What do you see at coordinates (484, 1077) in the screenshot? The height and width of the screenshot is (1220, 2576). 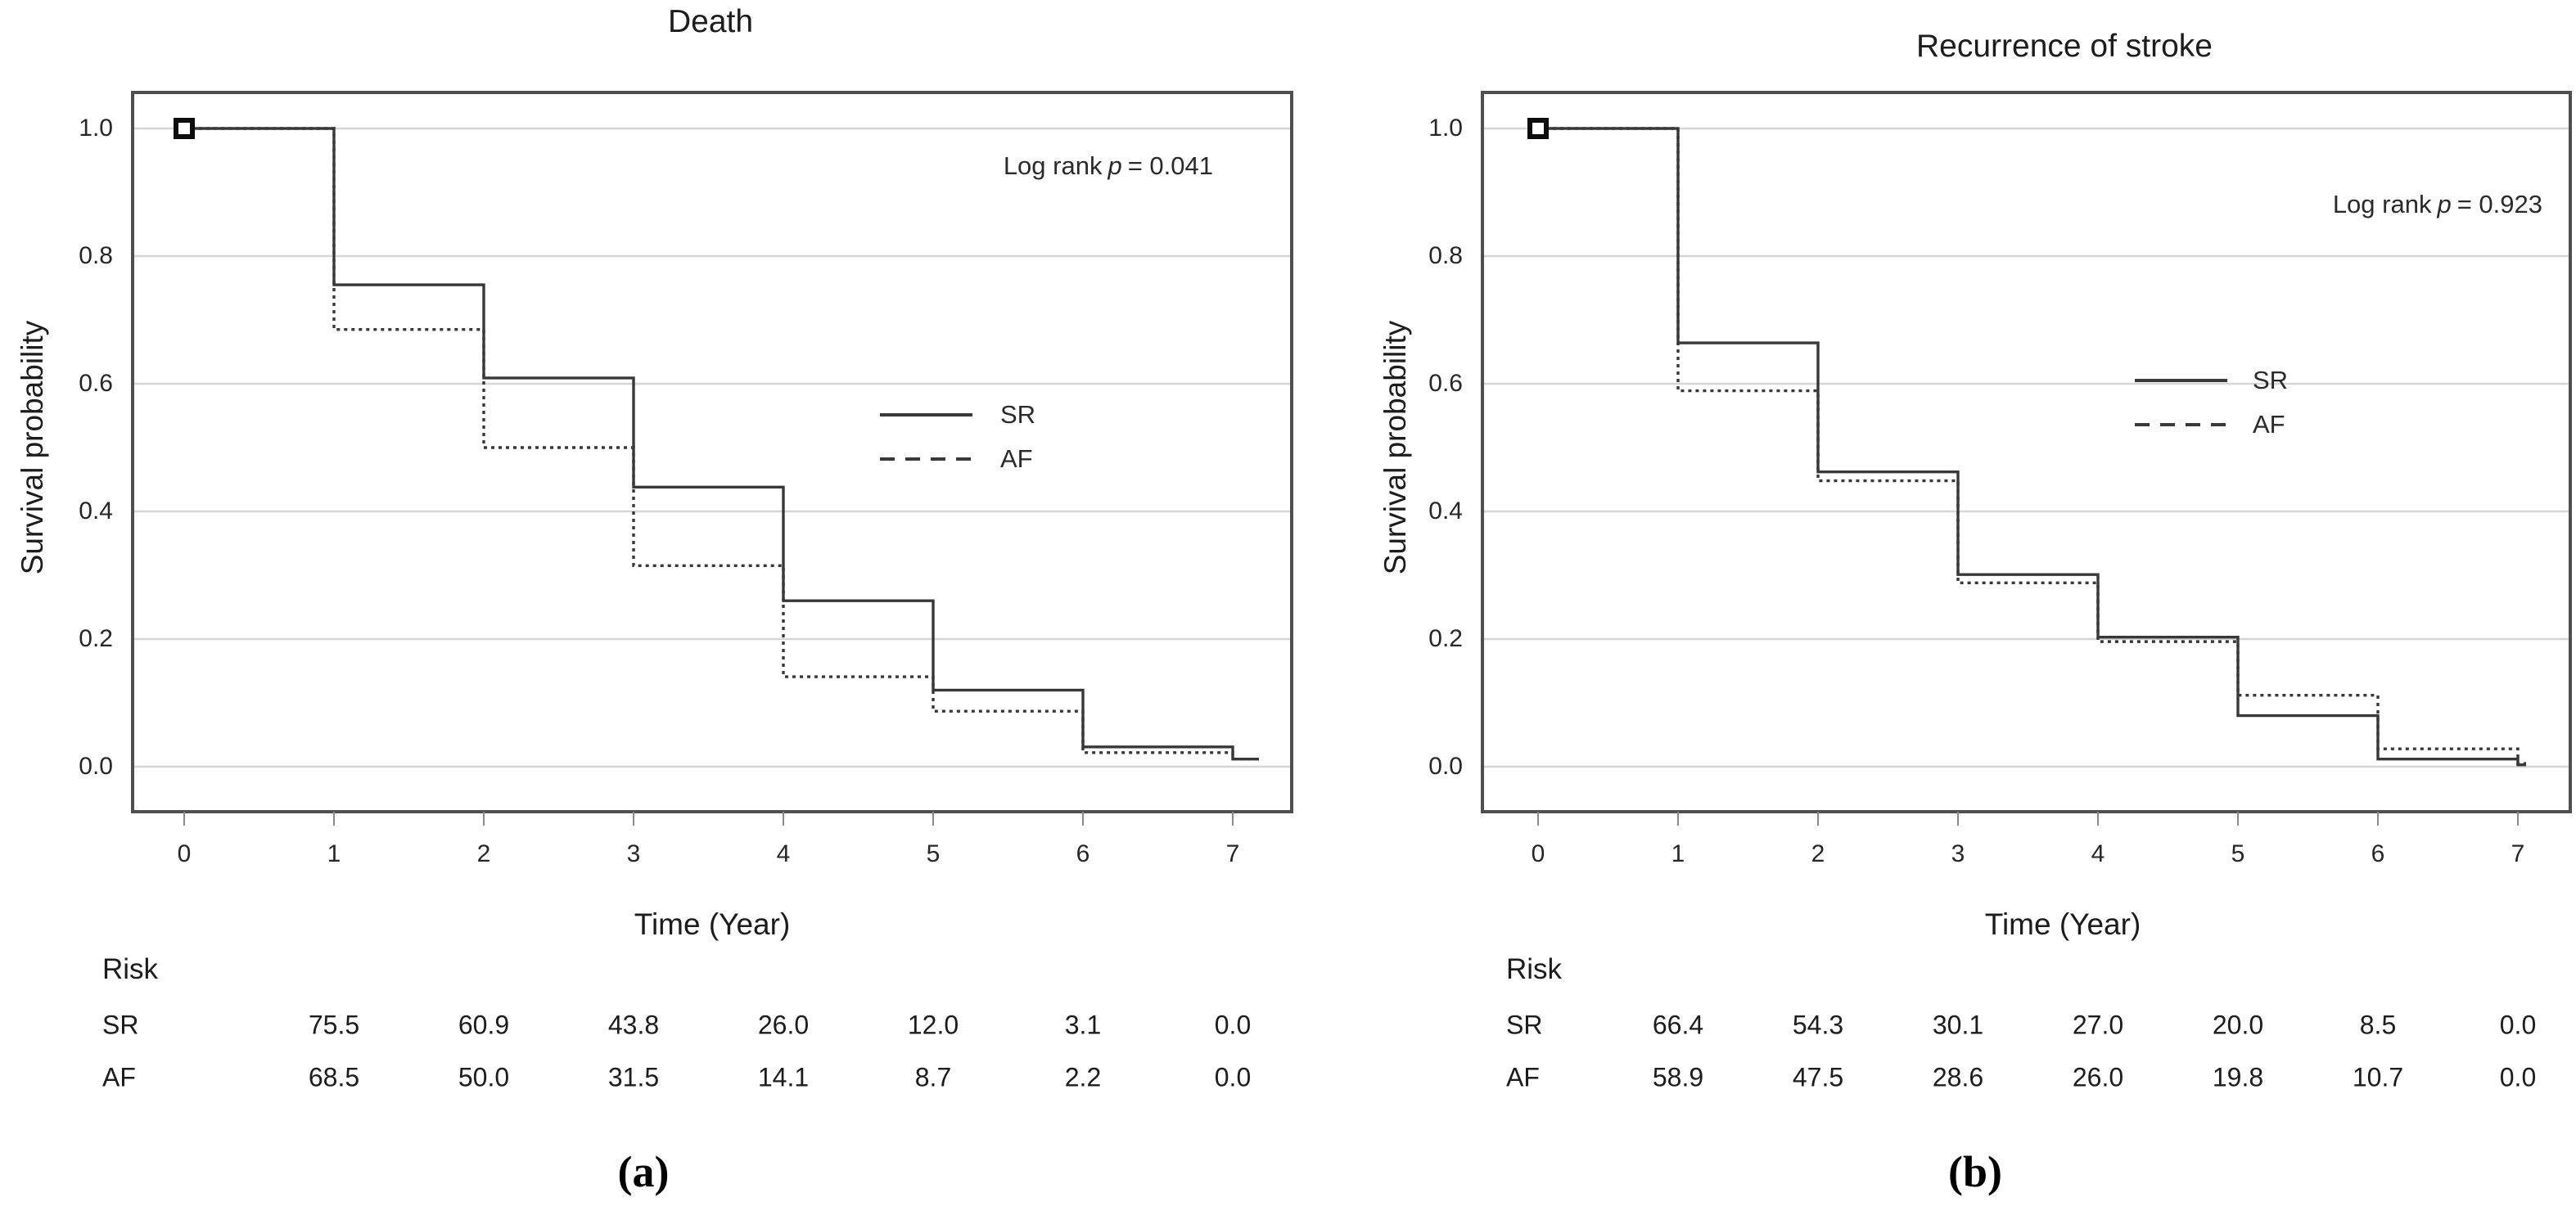 I see `risk-value: 50.0` at bounding box center [484, 1077].